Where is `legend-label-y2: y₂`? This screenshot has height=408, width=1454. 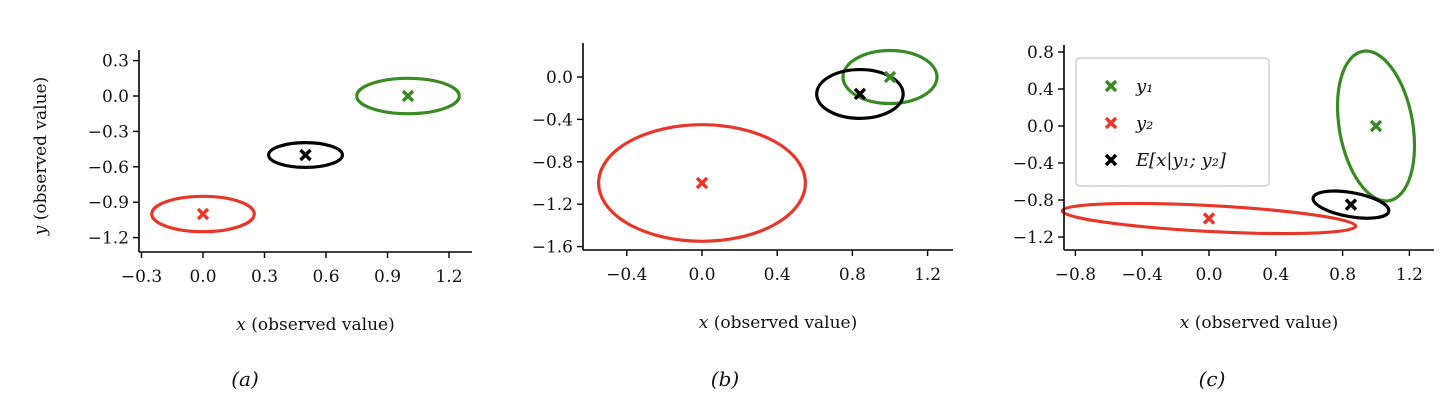 legend-label-y2: y₂ is located at coordinates (1144, 123).